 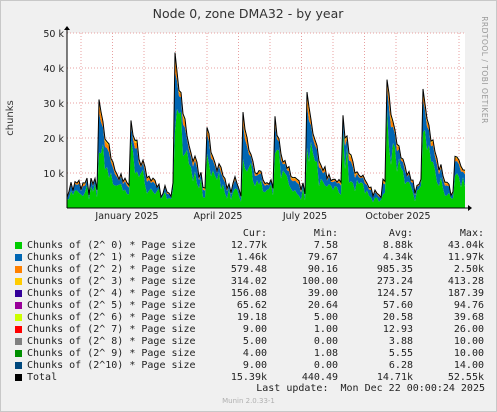 I want to click on legend-min: 5.00, so click(x=325, y=317).